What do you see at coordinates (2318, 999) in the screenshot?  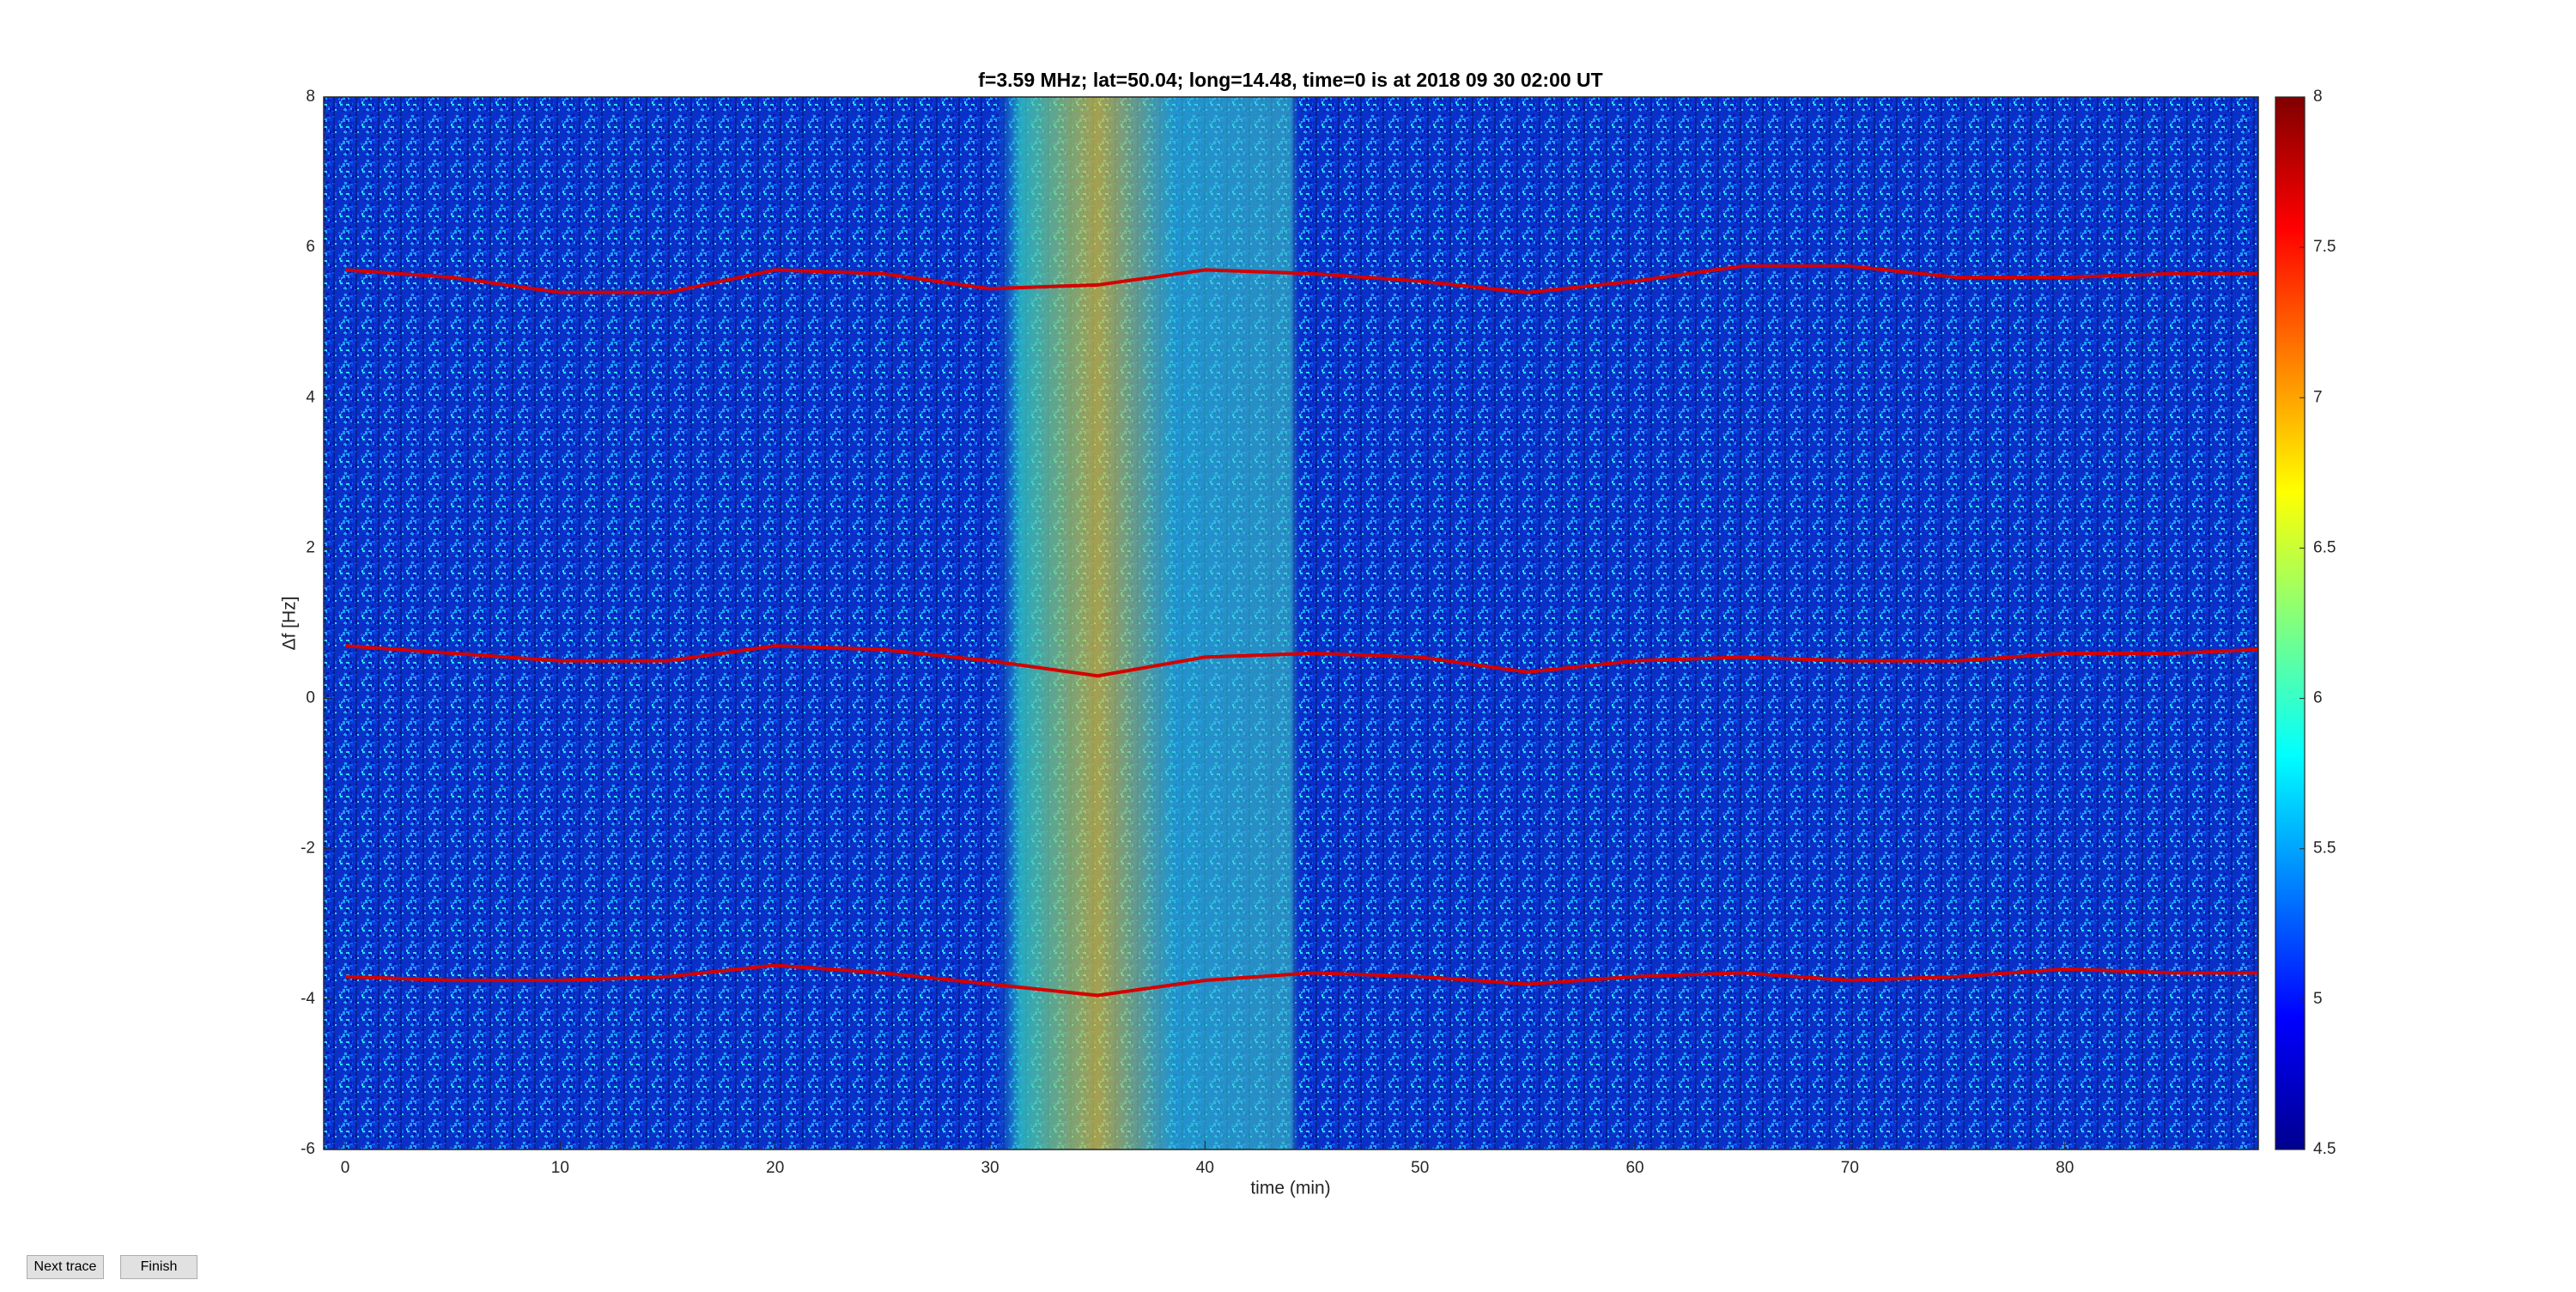 I see `colorbar-tick-label: 5` at bounding box center [2318, 999].